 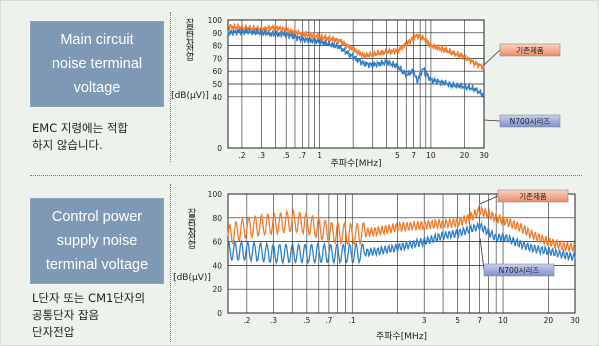 What do you see at coordinates (352, 320) in the screenshot?
I see `x-tick-label: .1` at bounding box center [352, 320].